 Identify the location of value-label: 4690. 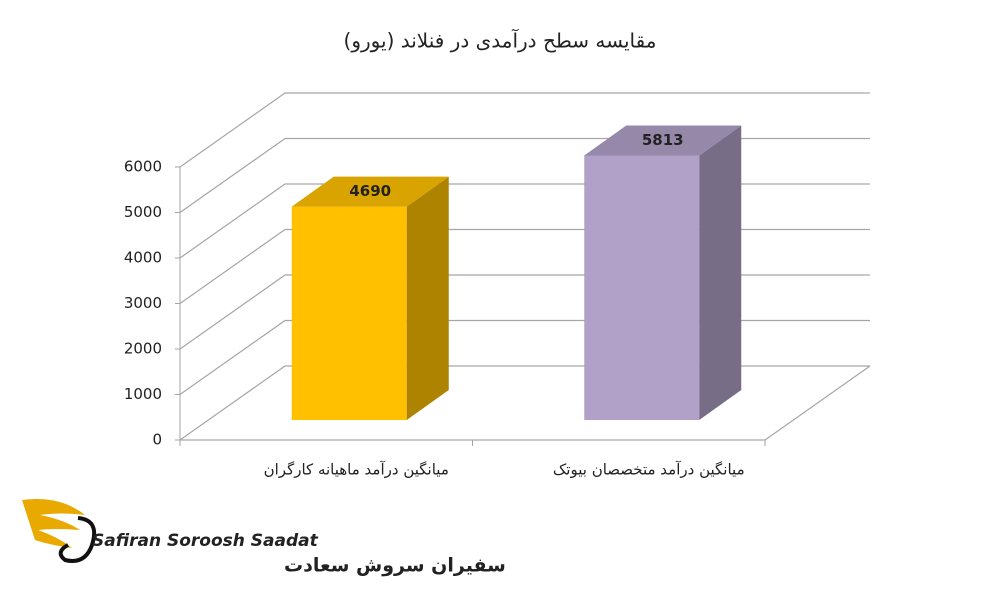
(370, 191).